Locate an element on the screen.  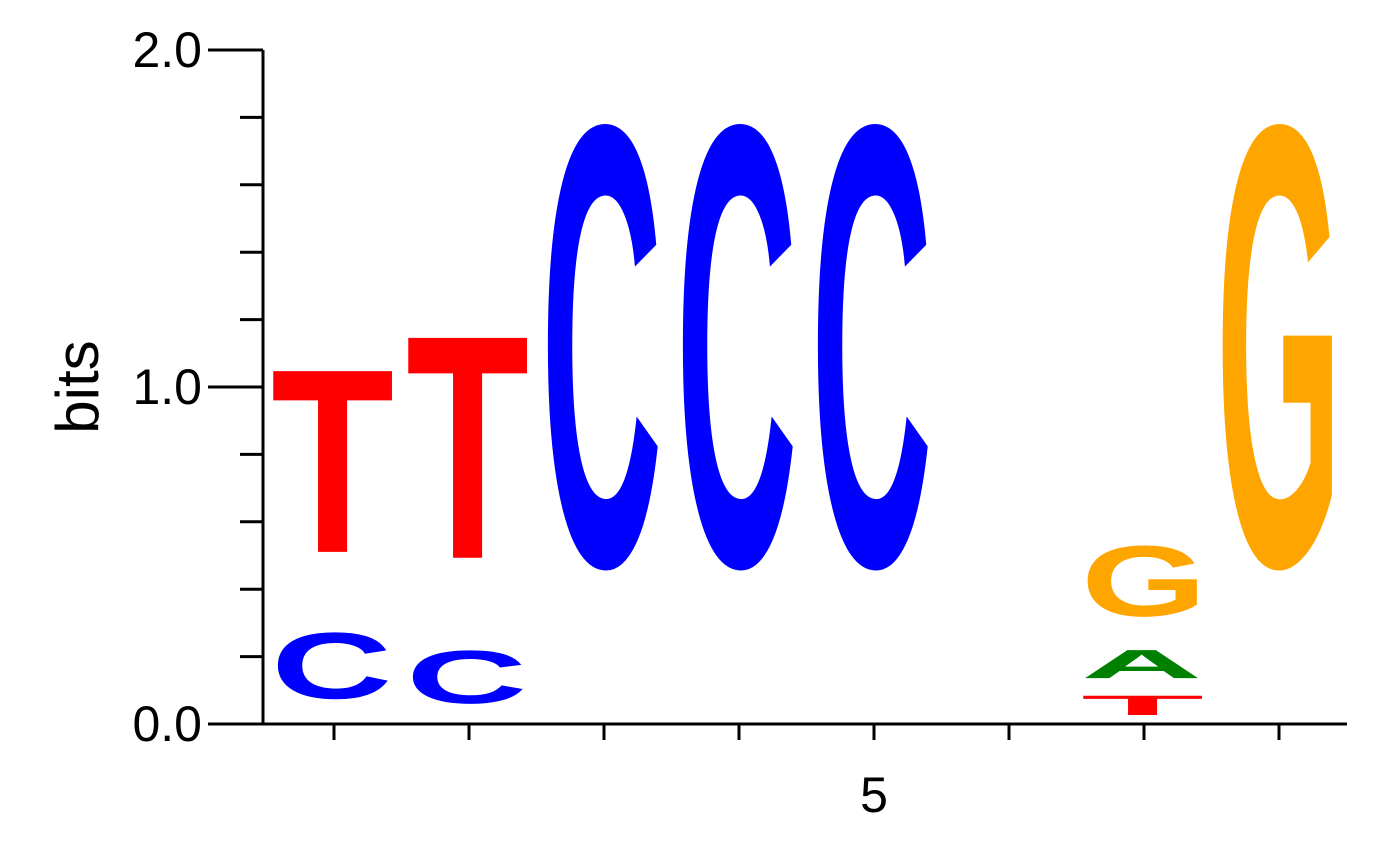
y-tick-label: 0.0 is located at coordinates (167, 724).